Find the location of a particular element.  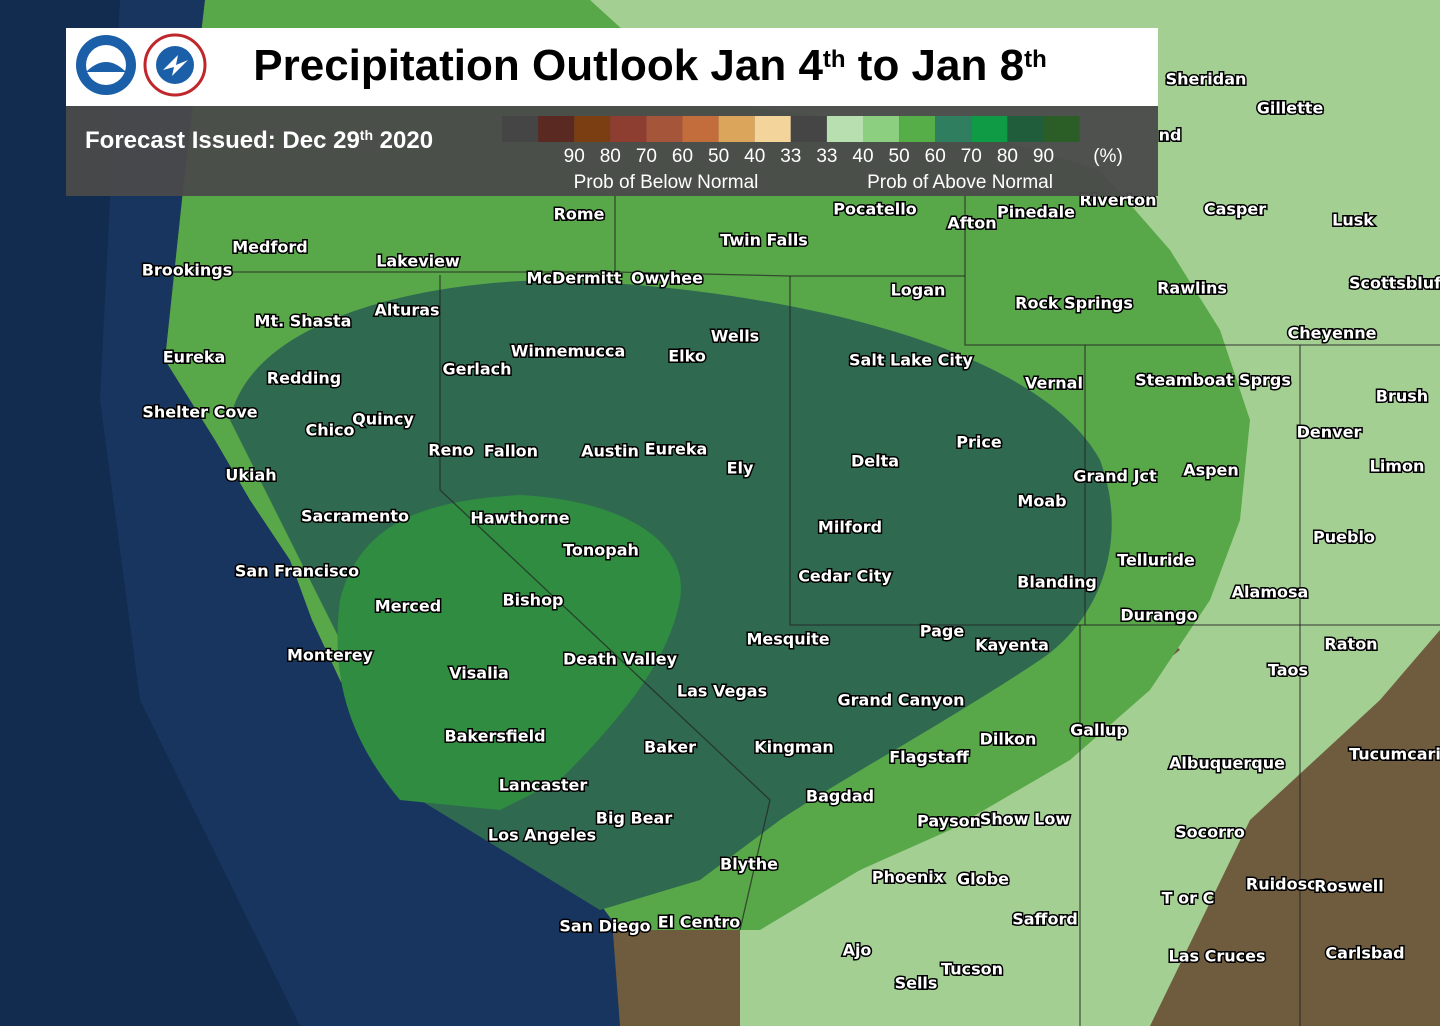

place-label: Chico is located at coordinates (329, 430).